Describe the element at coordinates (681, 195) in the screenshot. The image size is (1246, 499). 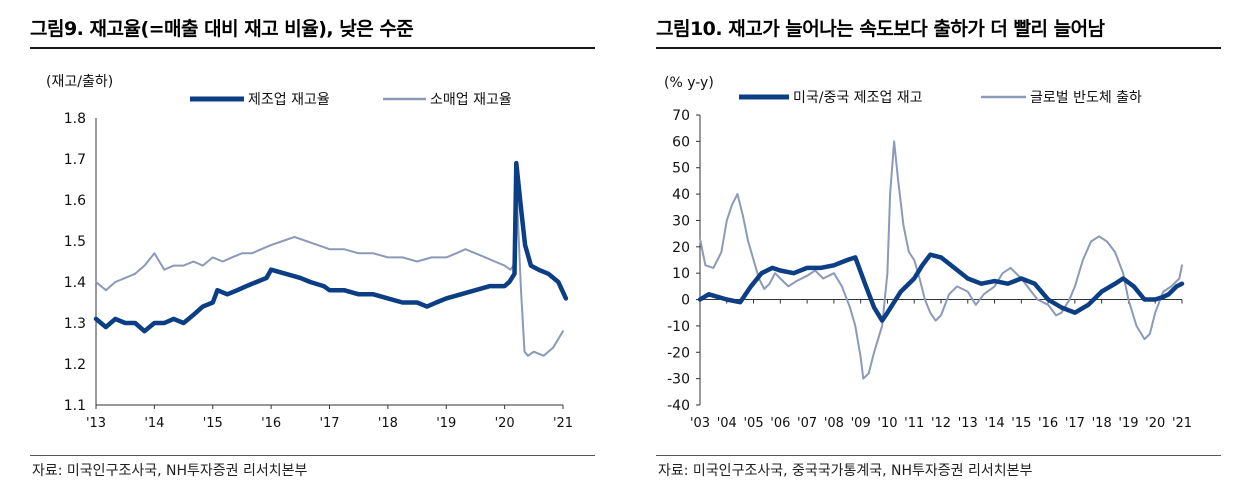
I see `y-tick-label: 40` at that location.